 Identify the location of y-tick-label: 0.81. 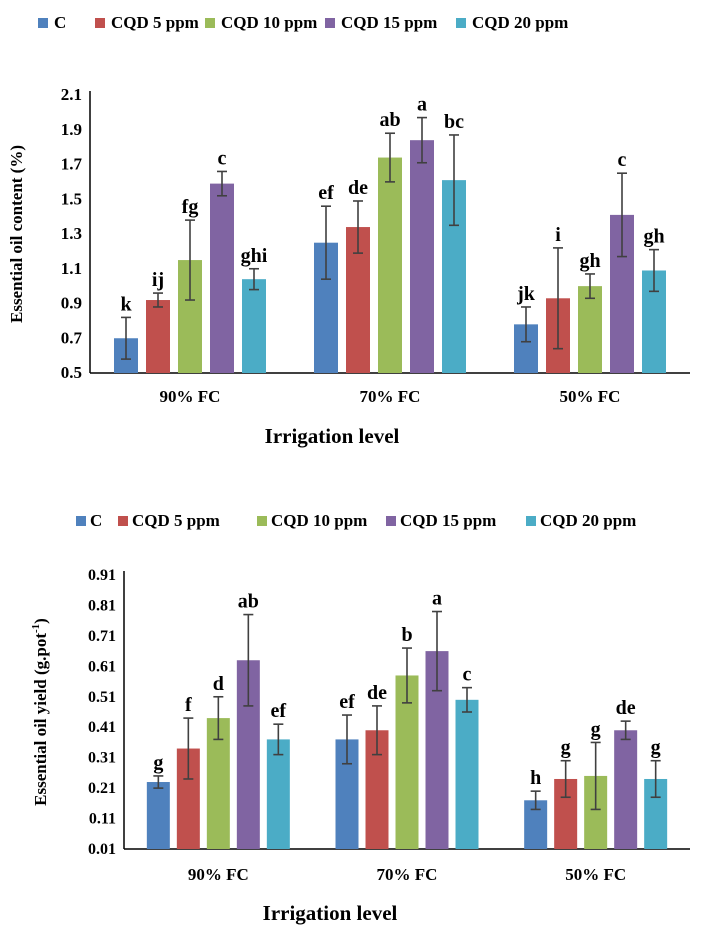
(102, 605).